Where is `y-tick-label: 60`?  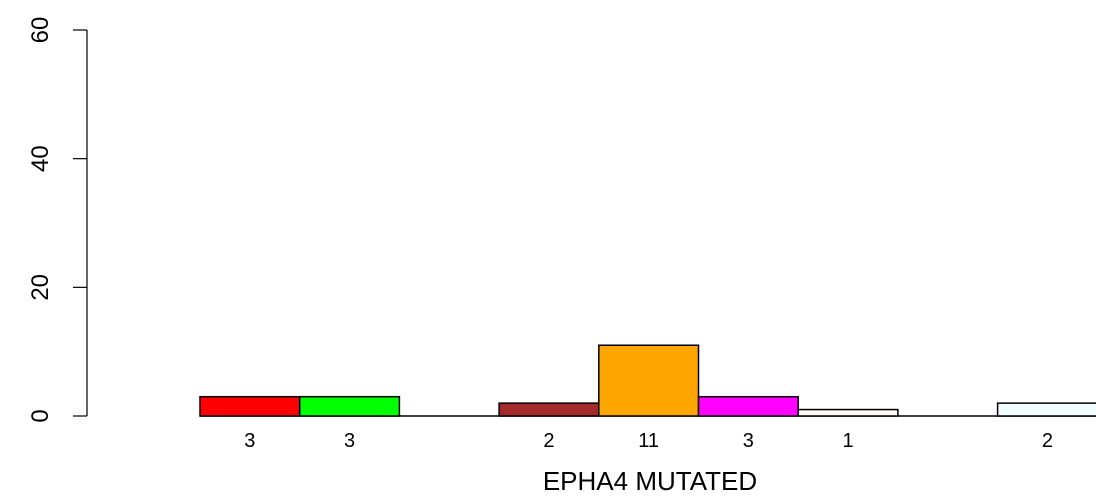
y-tick-label: 60 is located at coordinates (40, 30).